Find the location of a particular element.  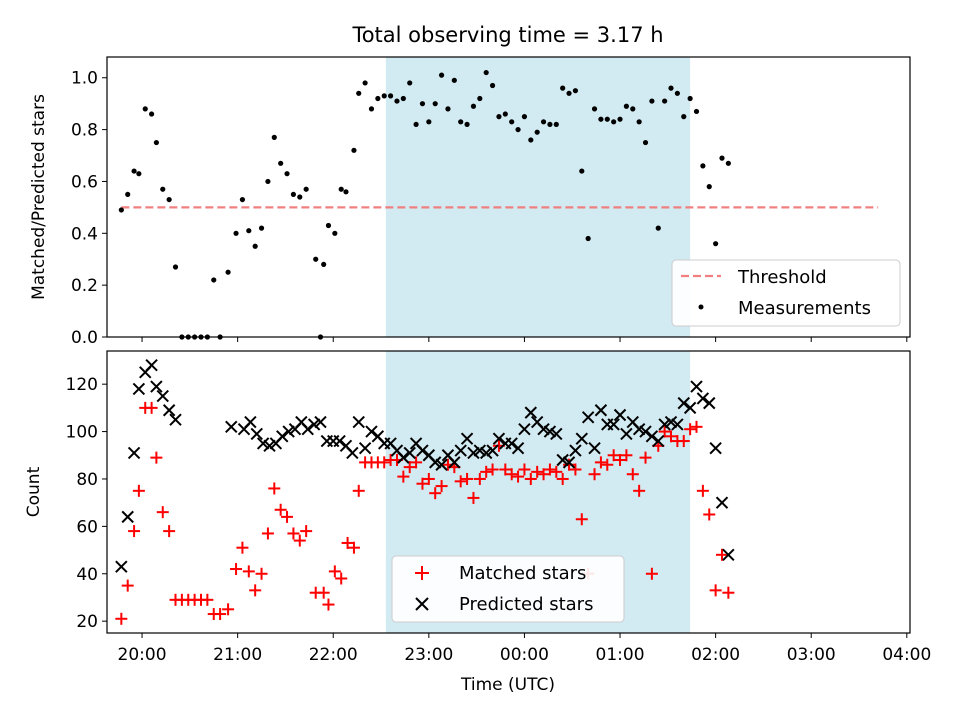

top-y-axis-label: Matched/Predicted stars is located at coordinates (39, 197).